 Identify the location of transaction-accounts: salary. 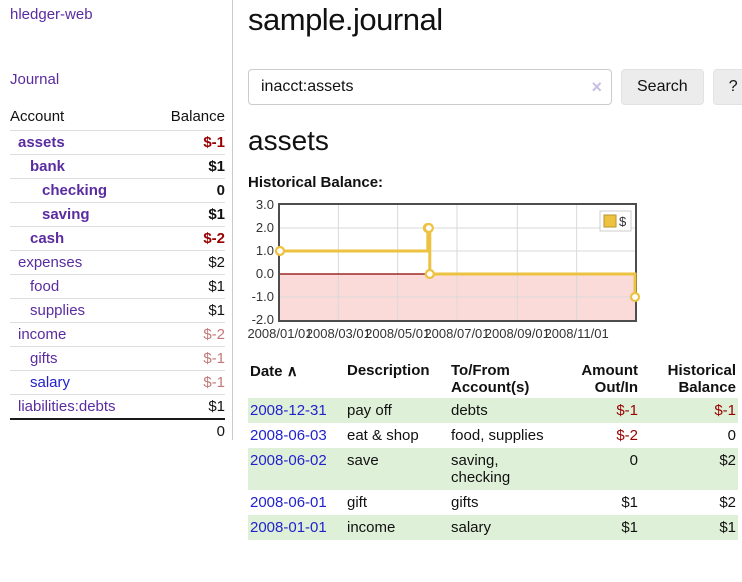
(514, 527).